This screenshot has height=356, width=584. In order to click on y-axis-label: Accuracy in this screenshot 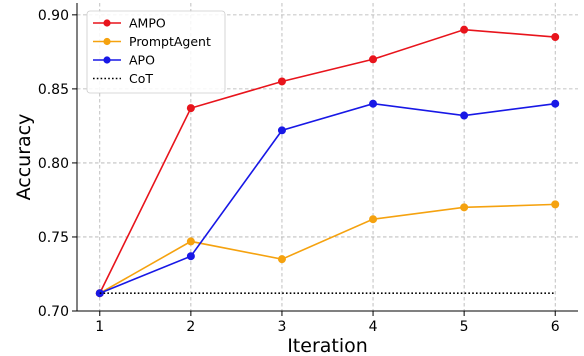, I will do `click(24, 157)`.